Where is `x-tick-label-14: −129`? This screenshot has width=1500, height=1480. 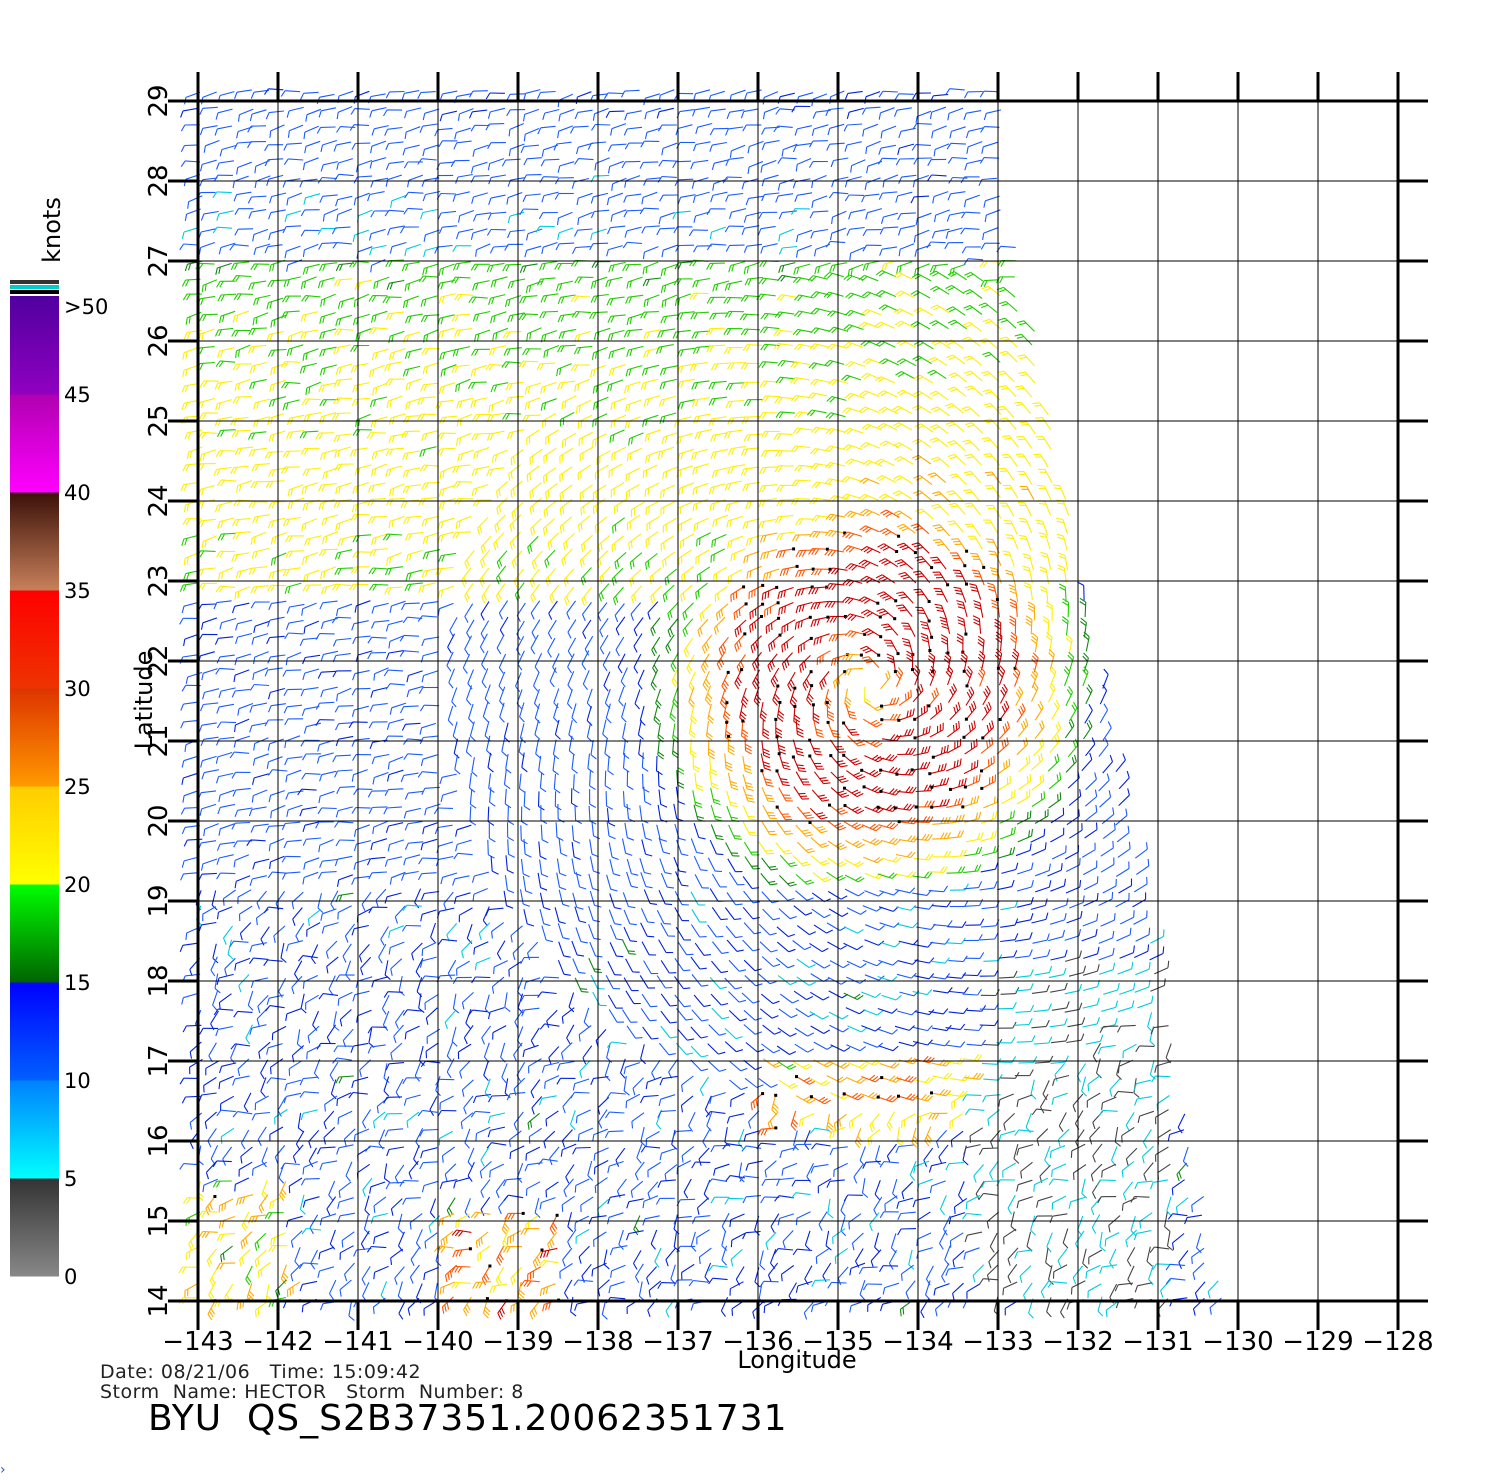 x-tick-label-14: −129 is located at coordinates (1317, 1342).